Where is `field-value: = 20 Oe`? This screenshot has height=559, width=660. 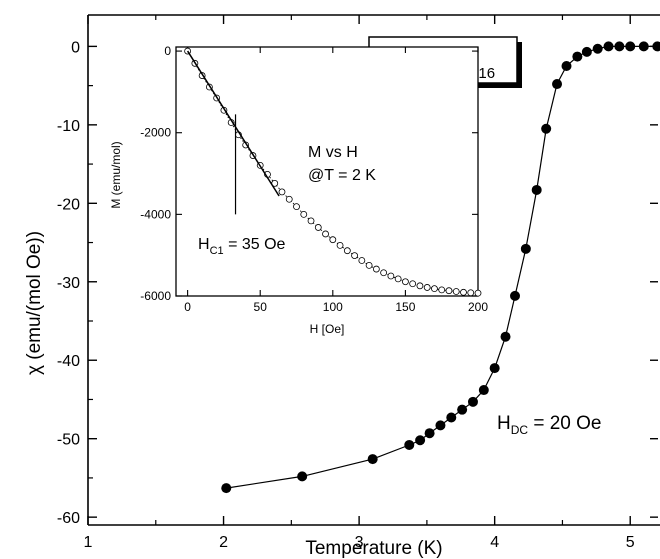 field-value: = 20 Oe is located at coordinates (564, 423).